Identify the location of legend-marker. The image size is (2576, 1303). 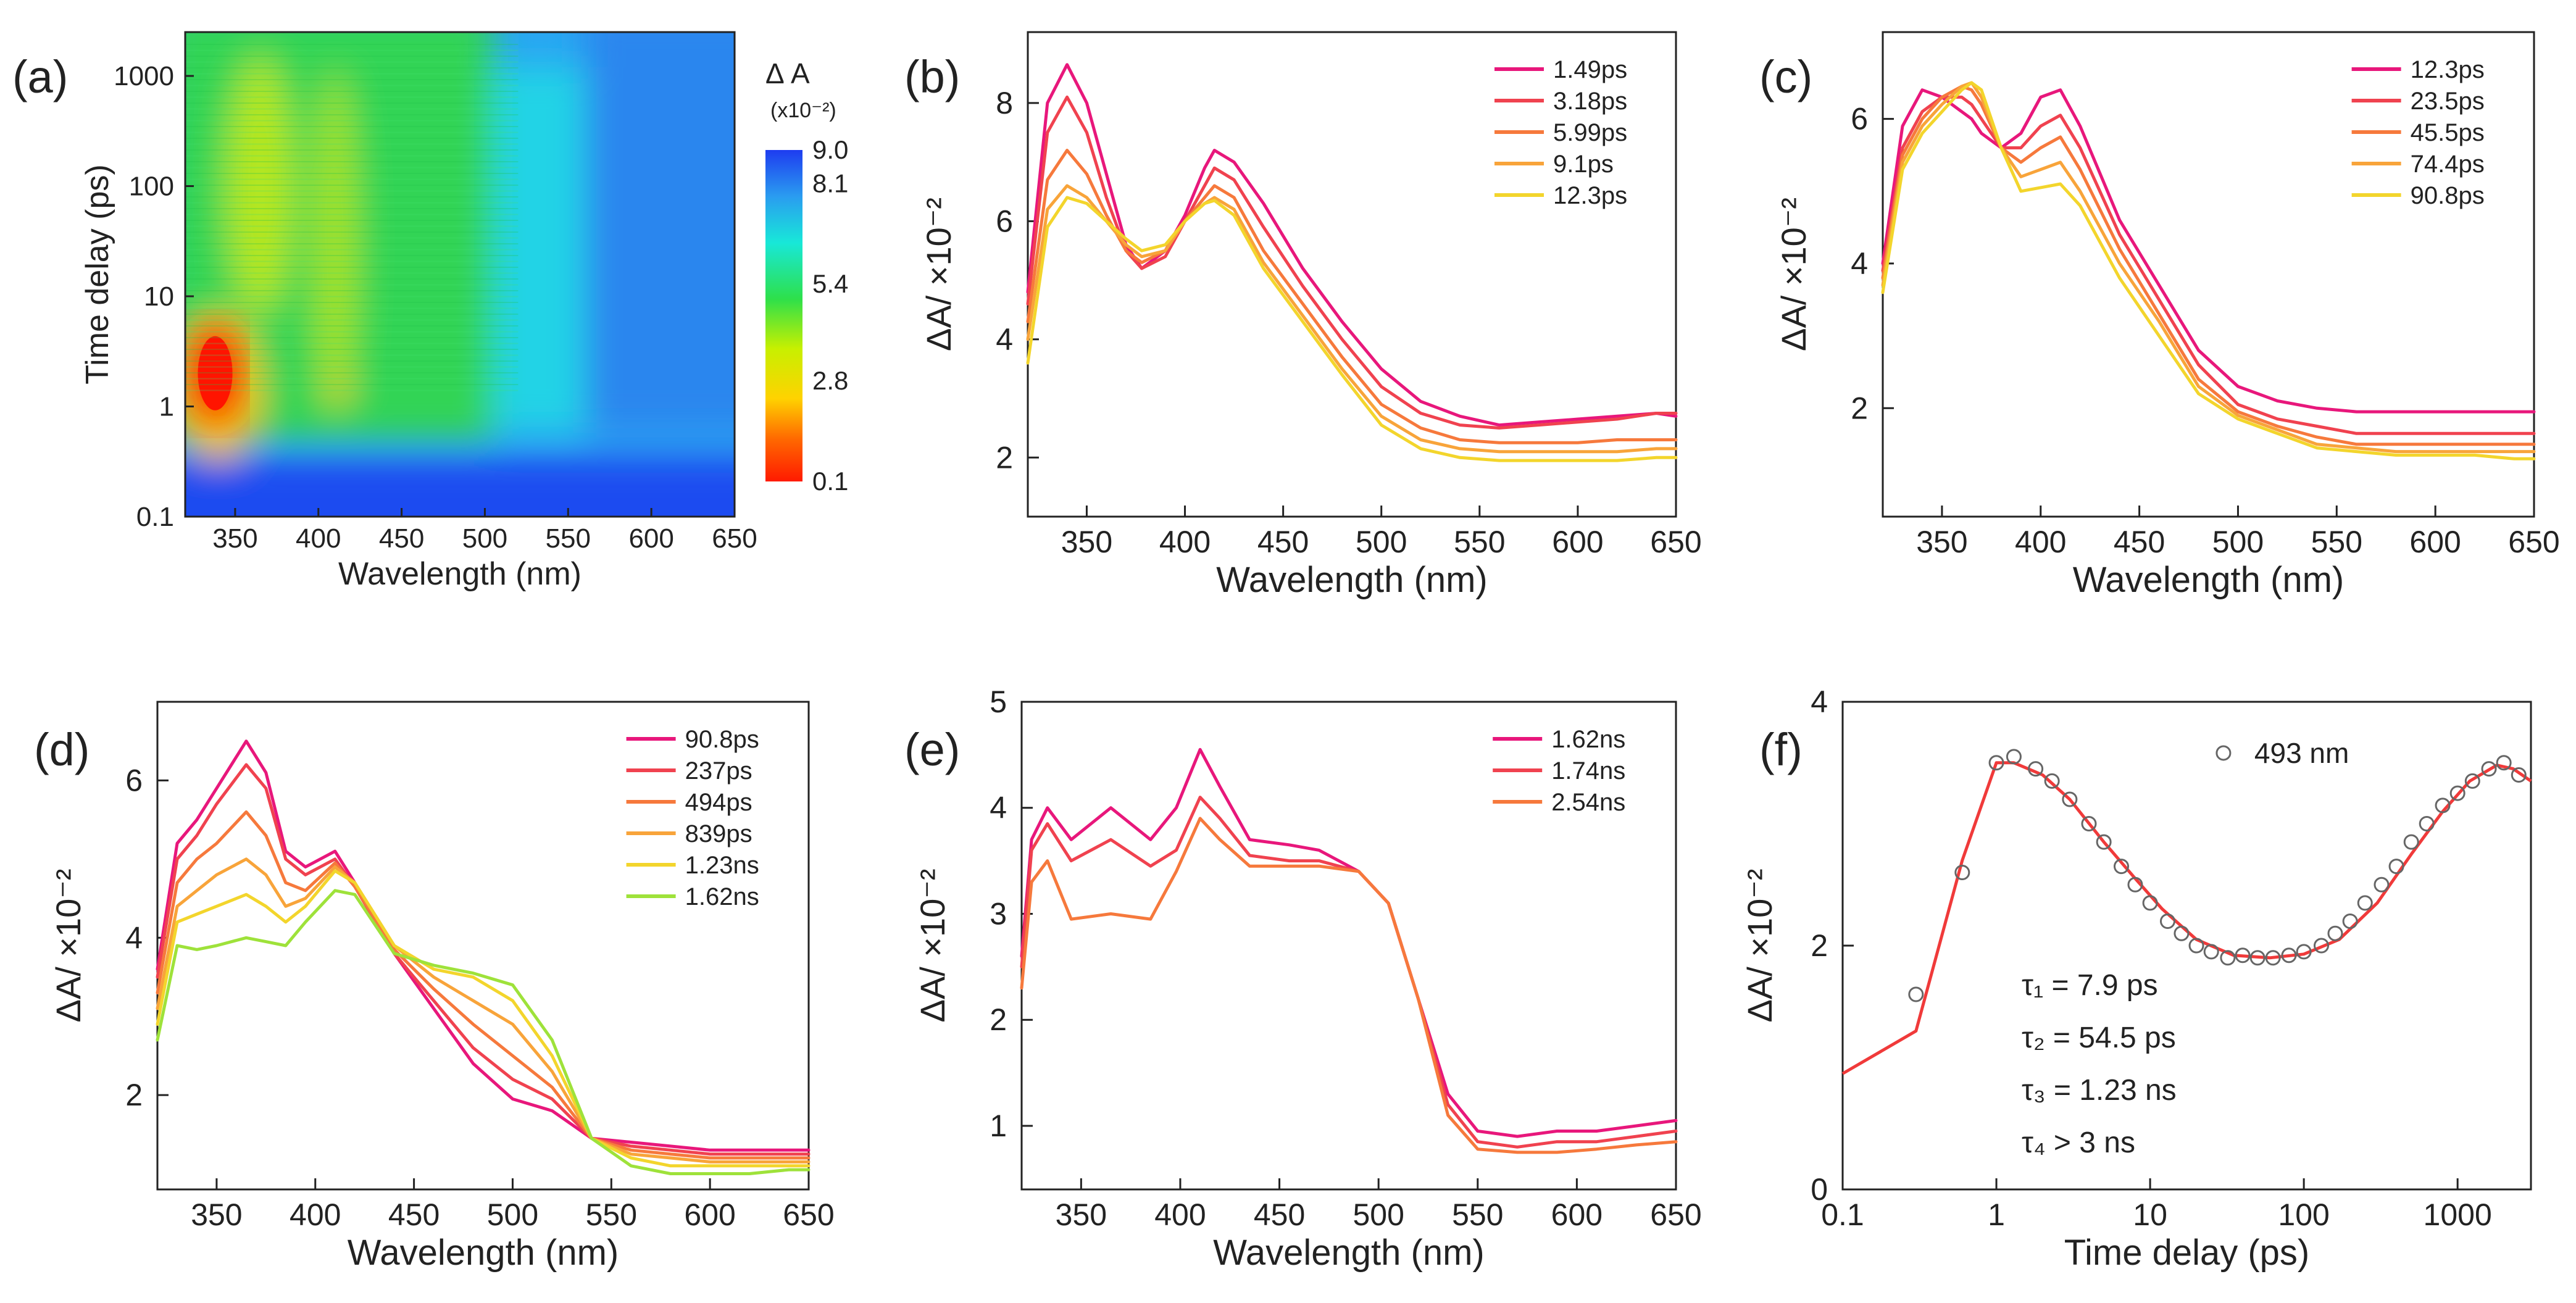
(2223, 753).